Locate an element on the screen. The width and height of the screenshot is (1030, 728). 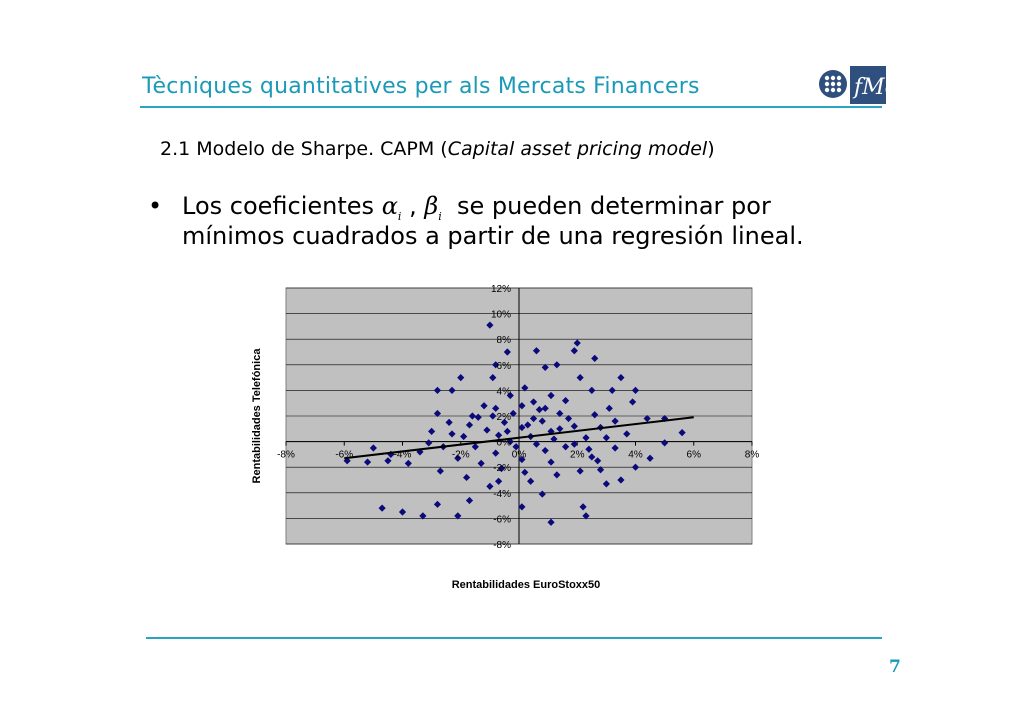
y-tick-label: 2% is located at coordinates (504, 417).